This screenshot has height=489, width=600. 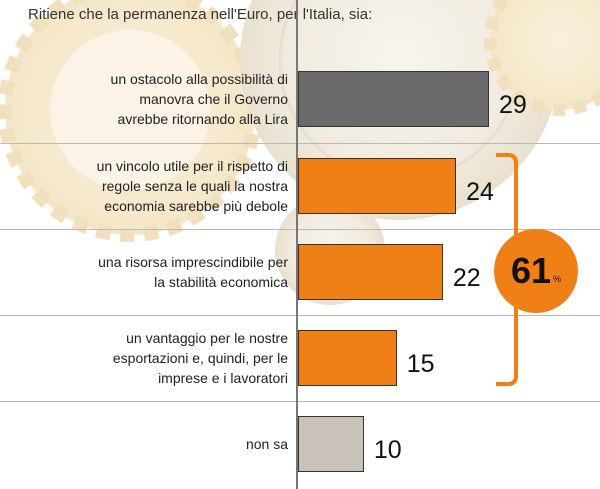 I want to click on category-label-line: un ostacolo alla possibilità di, so click(x=199, y=79).